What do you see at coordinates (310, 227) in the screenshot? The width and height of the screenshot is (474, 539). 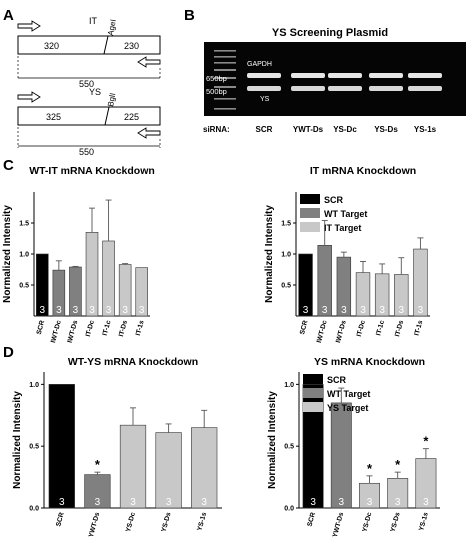 I see `legend-swatch-it-target` at bounding box center [310, 227].